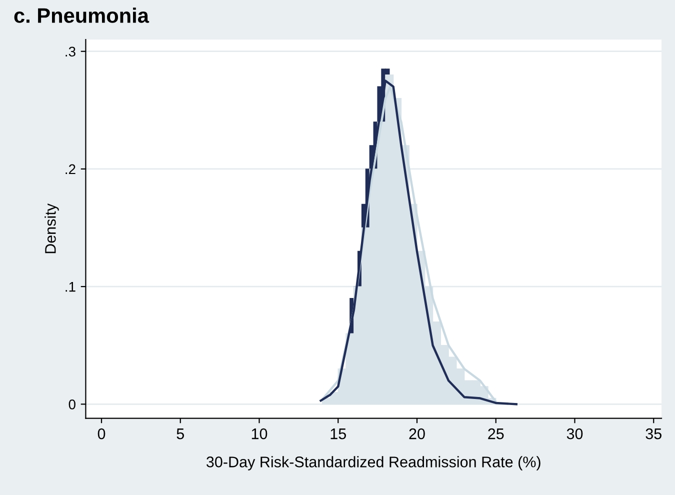  I want to click on x-tick-label: 5, so click(180, 434).